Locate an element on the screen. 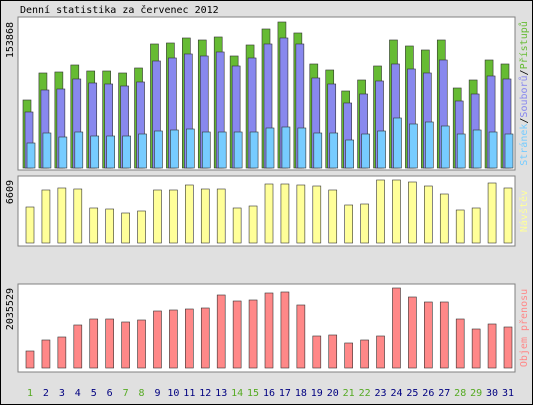  x-tick-label: 31 is located at coordinates (508, 393).